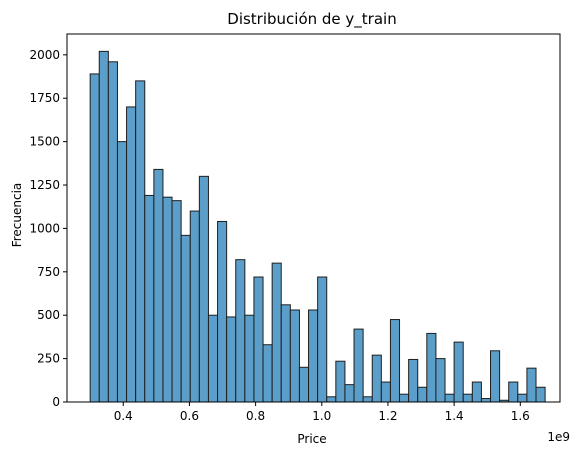  I want to click on y-tick-label: 1500, so click(44, 142).